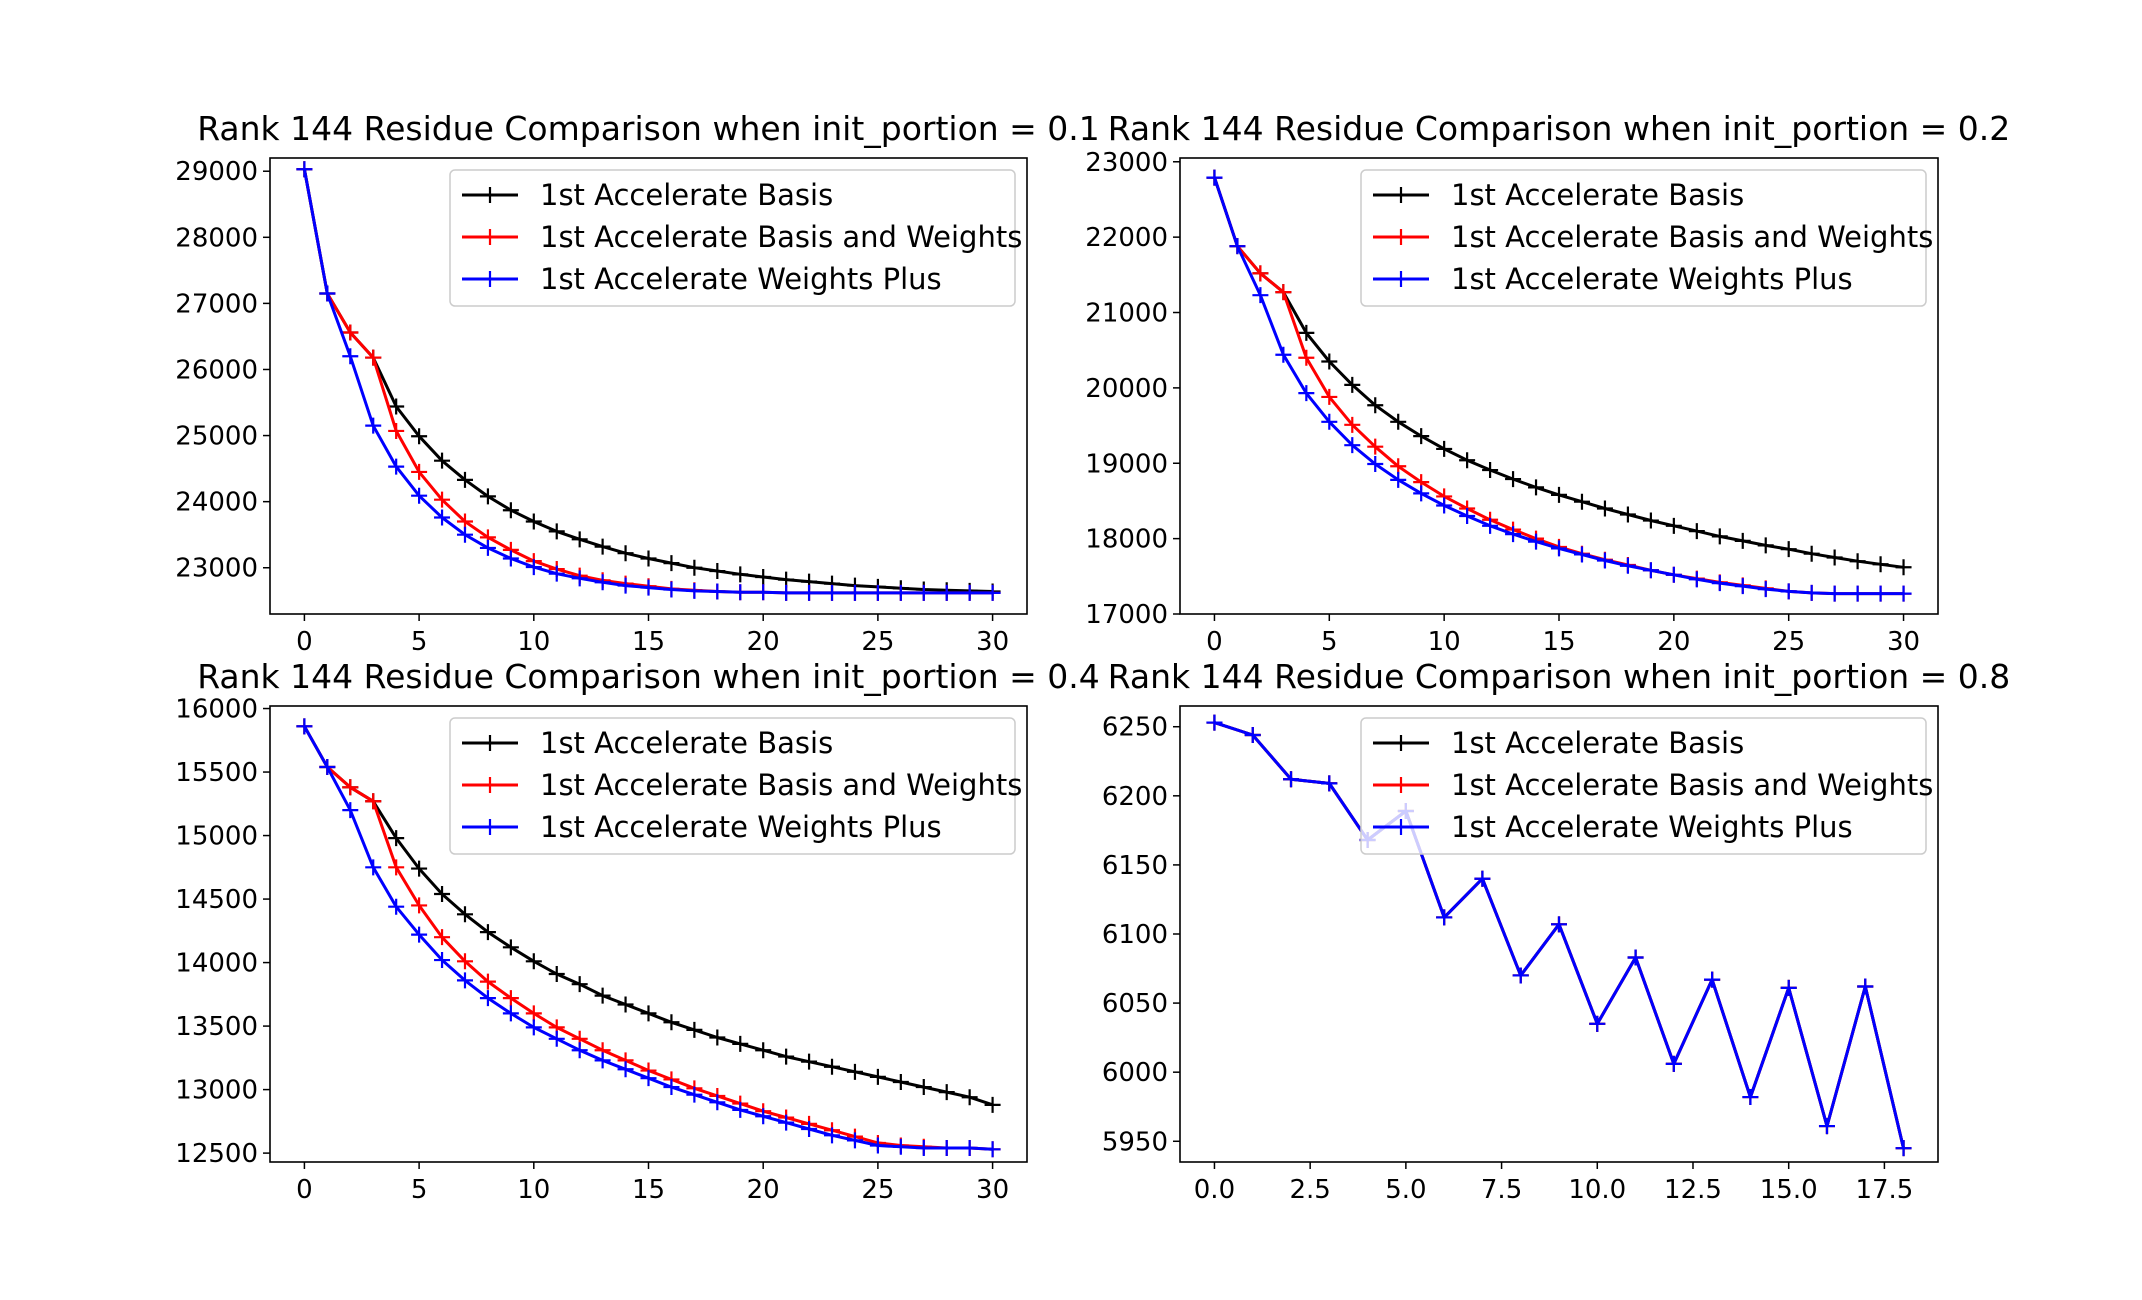  I want to click on x-tick-label: 25, so click(877, 1190).